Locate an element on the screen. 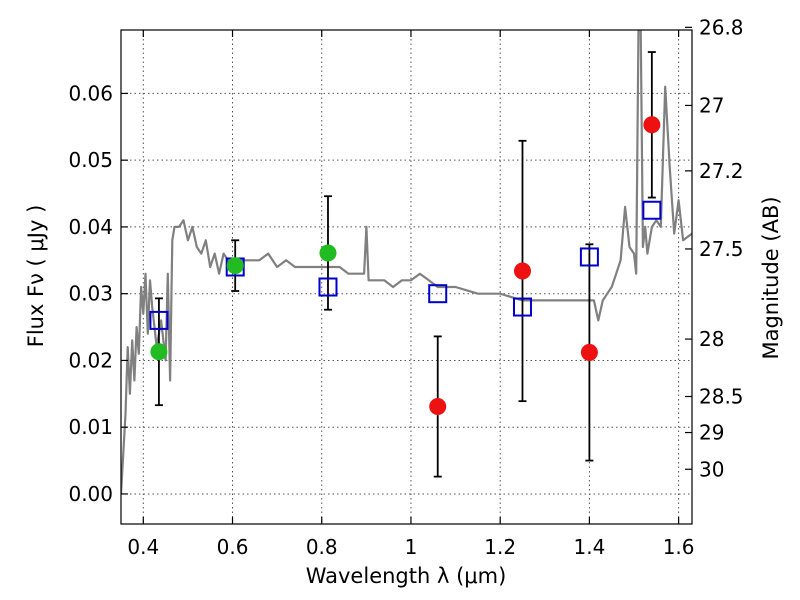 The image size is (800, 600). y2-tick-label: 27 is located at coordinates (711, 105).